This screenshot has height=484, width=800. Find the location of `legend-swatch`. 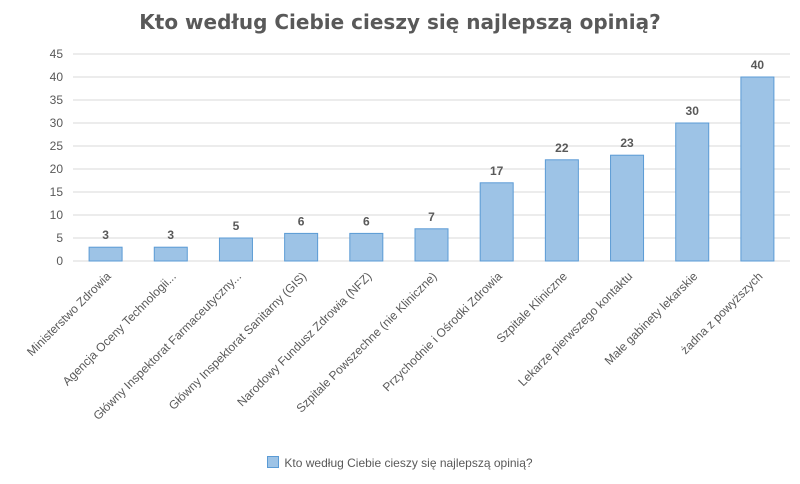

legend-swatch is located at coordinates (273, 462).